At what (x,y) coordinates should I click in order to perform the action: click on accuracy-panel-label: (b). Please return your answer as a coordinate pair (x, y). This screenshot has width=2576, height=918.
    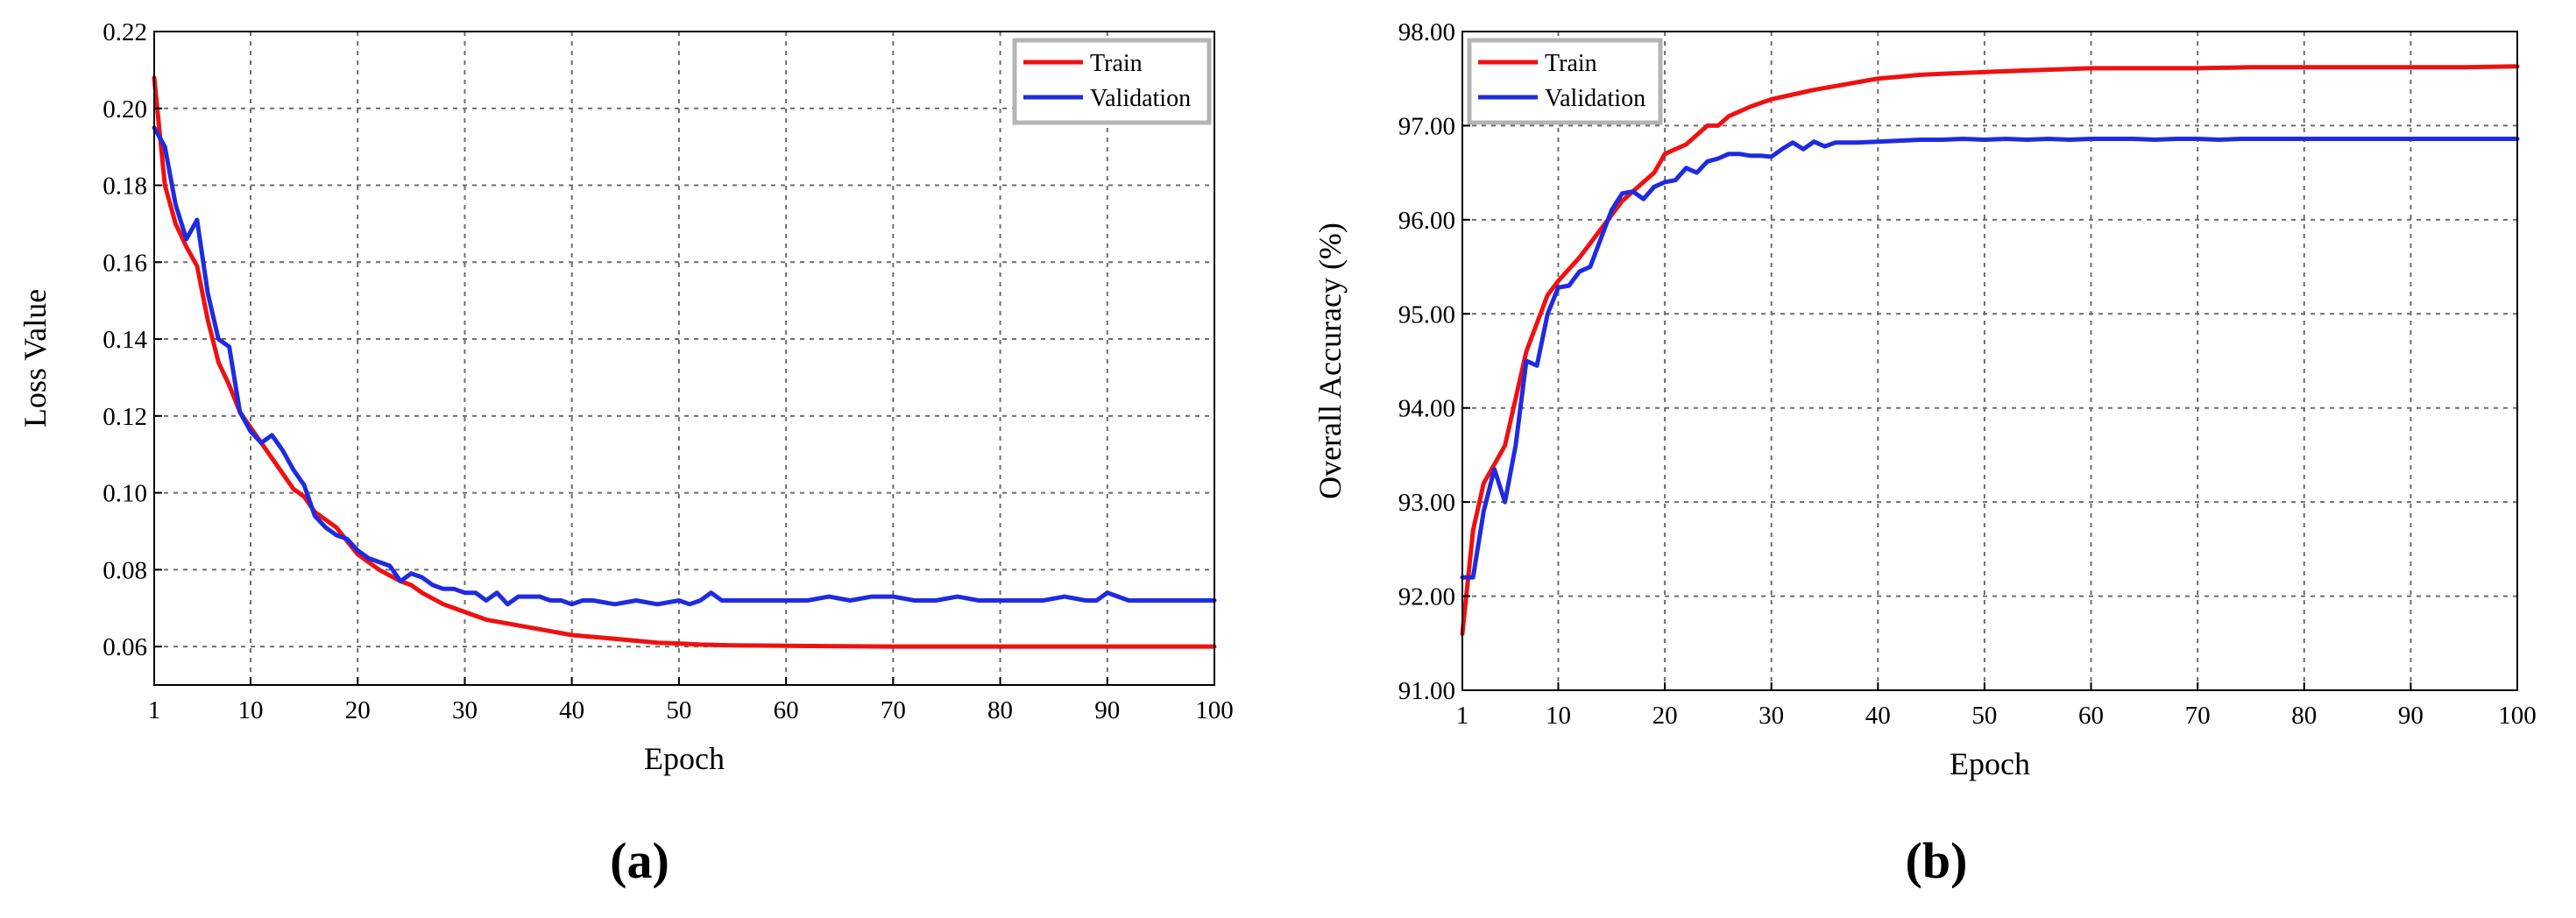
    Looking at the image, I should click on (1937, 860).